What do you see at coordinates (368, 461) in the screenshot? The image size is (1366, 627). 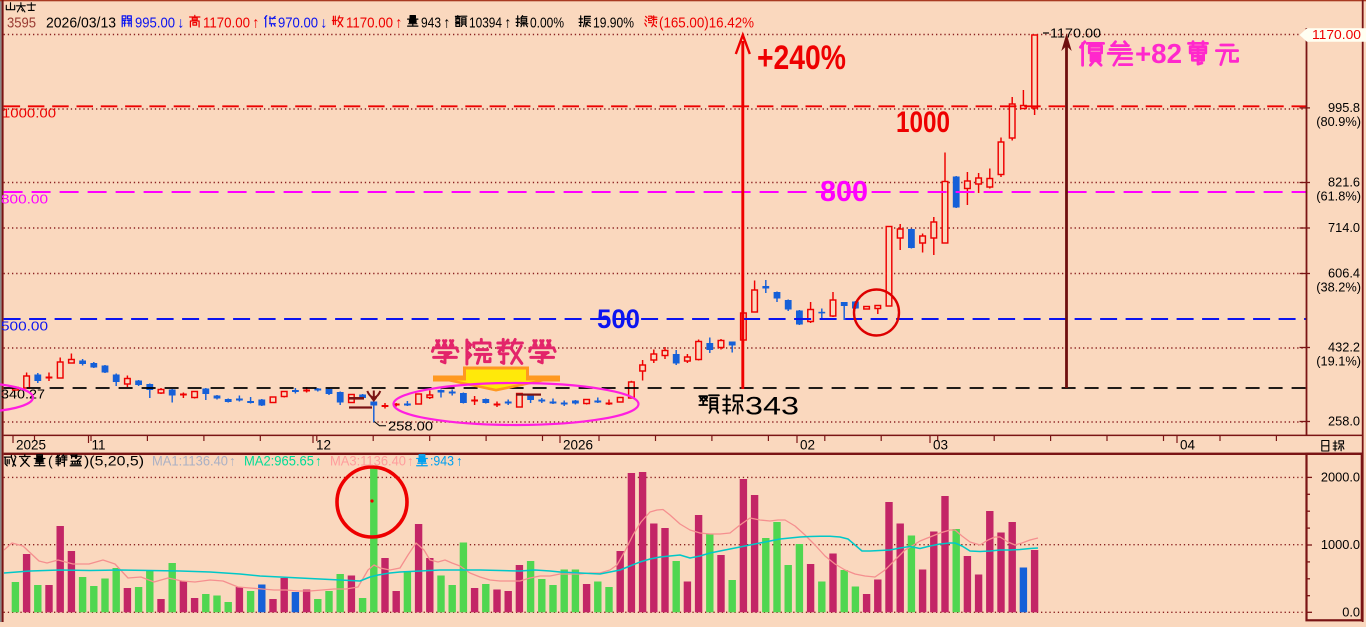 I see `svg-text: MA3:1136.40` at bounding box center [368, 461].